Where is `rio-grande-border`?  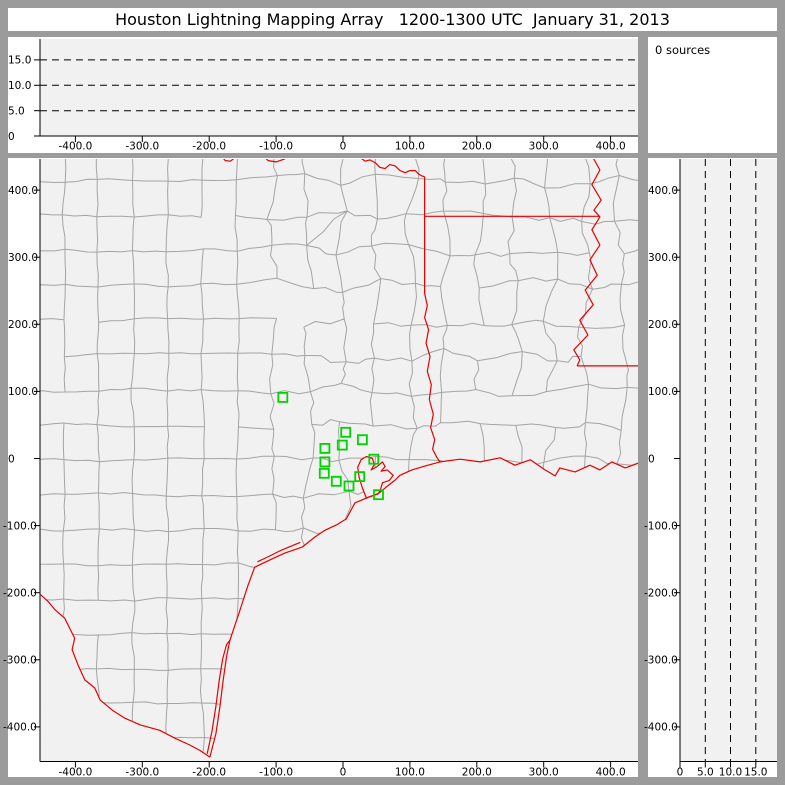
rio-grande-border is located at coordinates (125, 676).